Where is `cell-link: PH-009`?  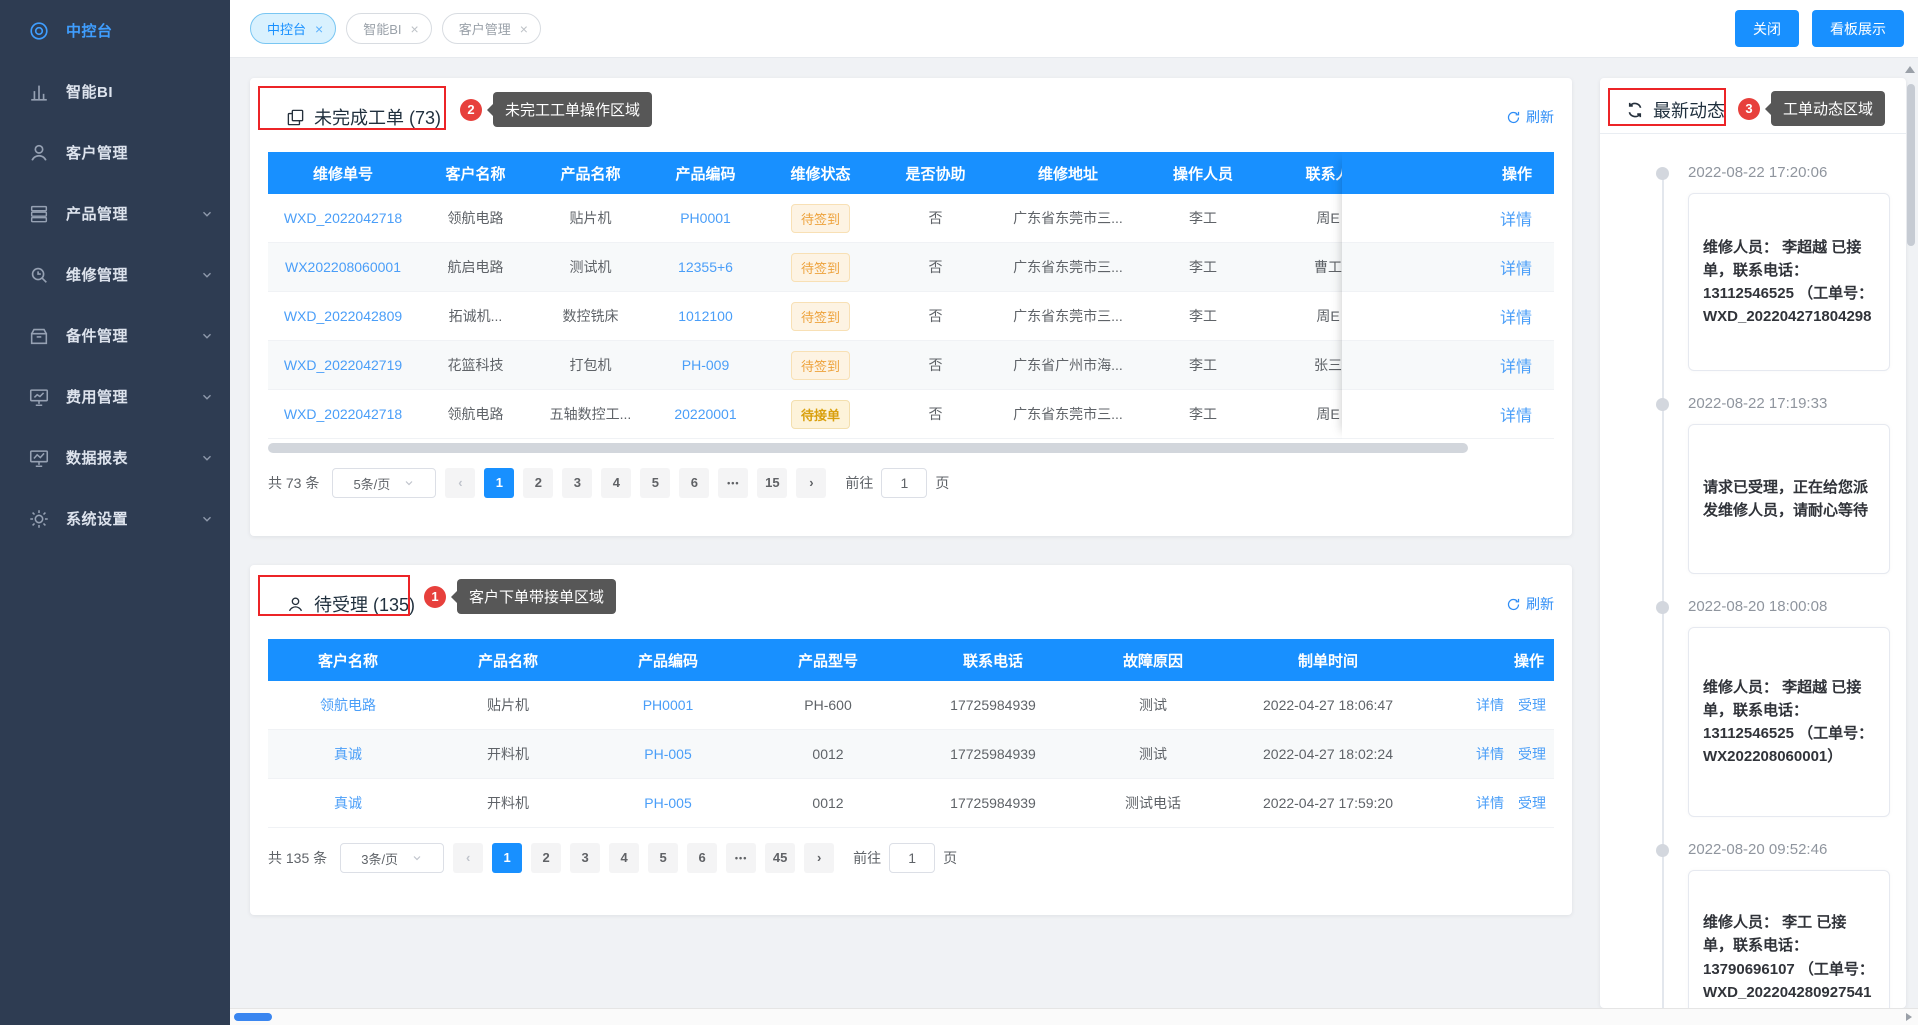
cell-link: PH-009 is located at coordinates (705, 365).